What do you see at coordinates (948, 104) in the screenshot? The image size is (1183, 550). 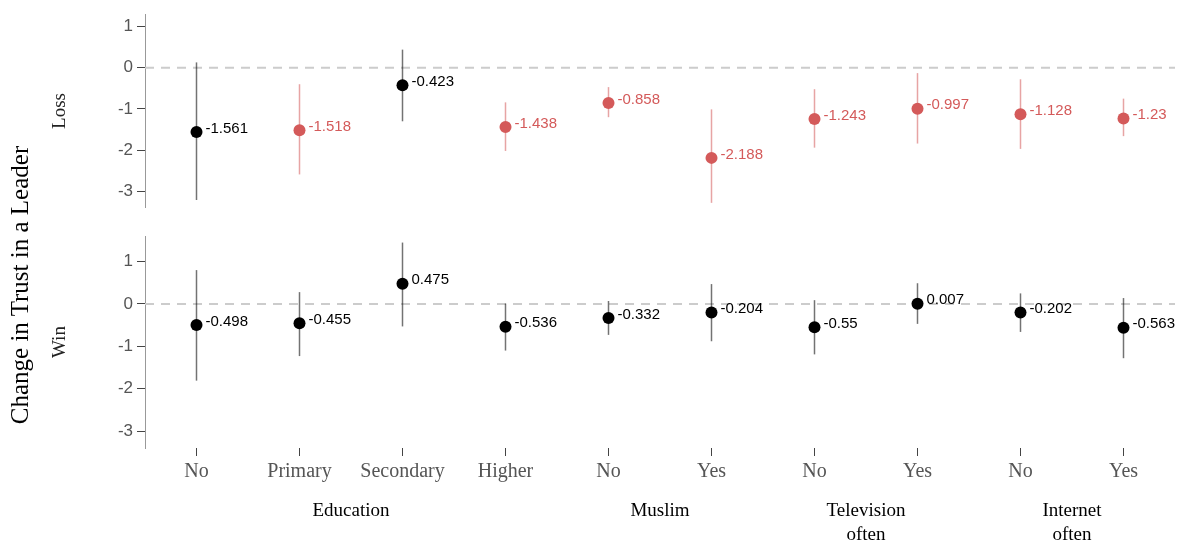 I see `data-label: -0.997` at bounding box center [948, 104].